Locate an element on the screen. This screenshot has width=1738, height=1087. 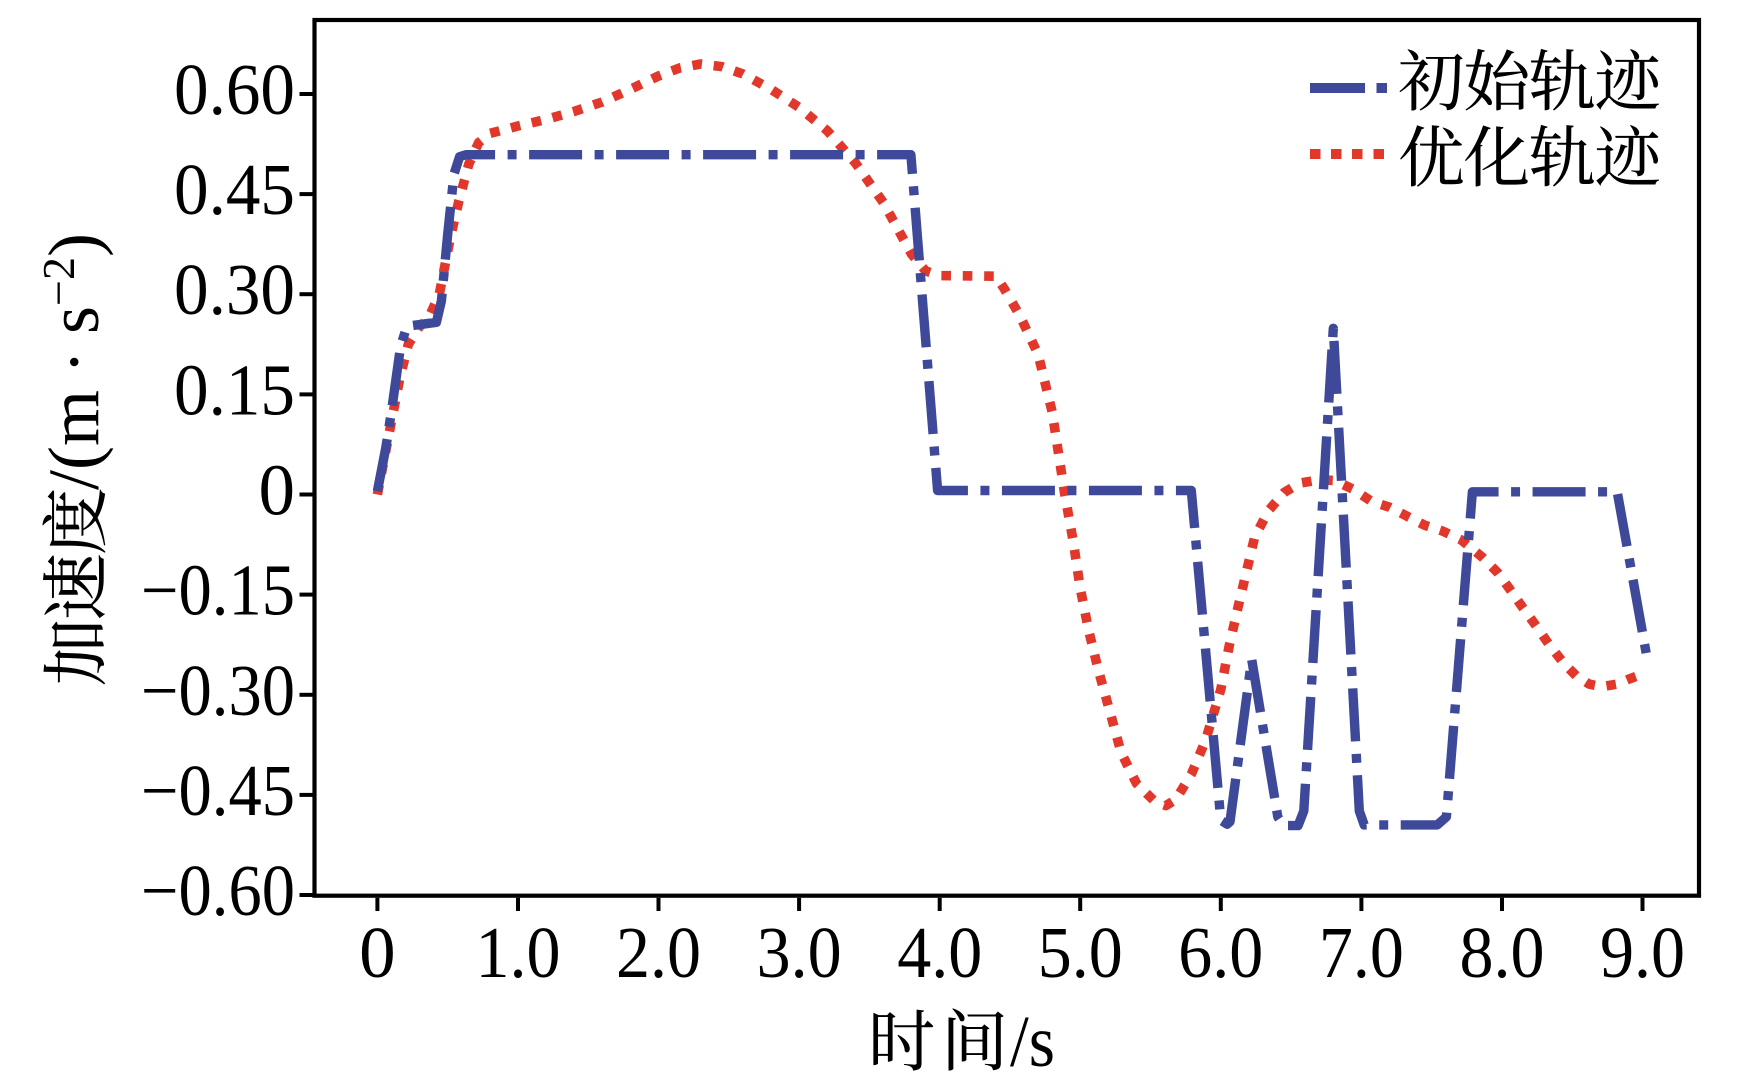
svg-text: 0.60 is located at coordinates (234, 89).